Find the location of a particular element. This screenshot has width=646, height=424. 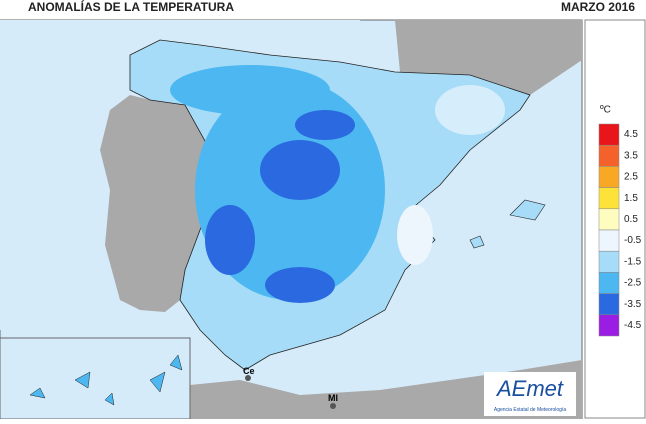

france is located at coordinates (488, 57).